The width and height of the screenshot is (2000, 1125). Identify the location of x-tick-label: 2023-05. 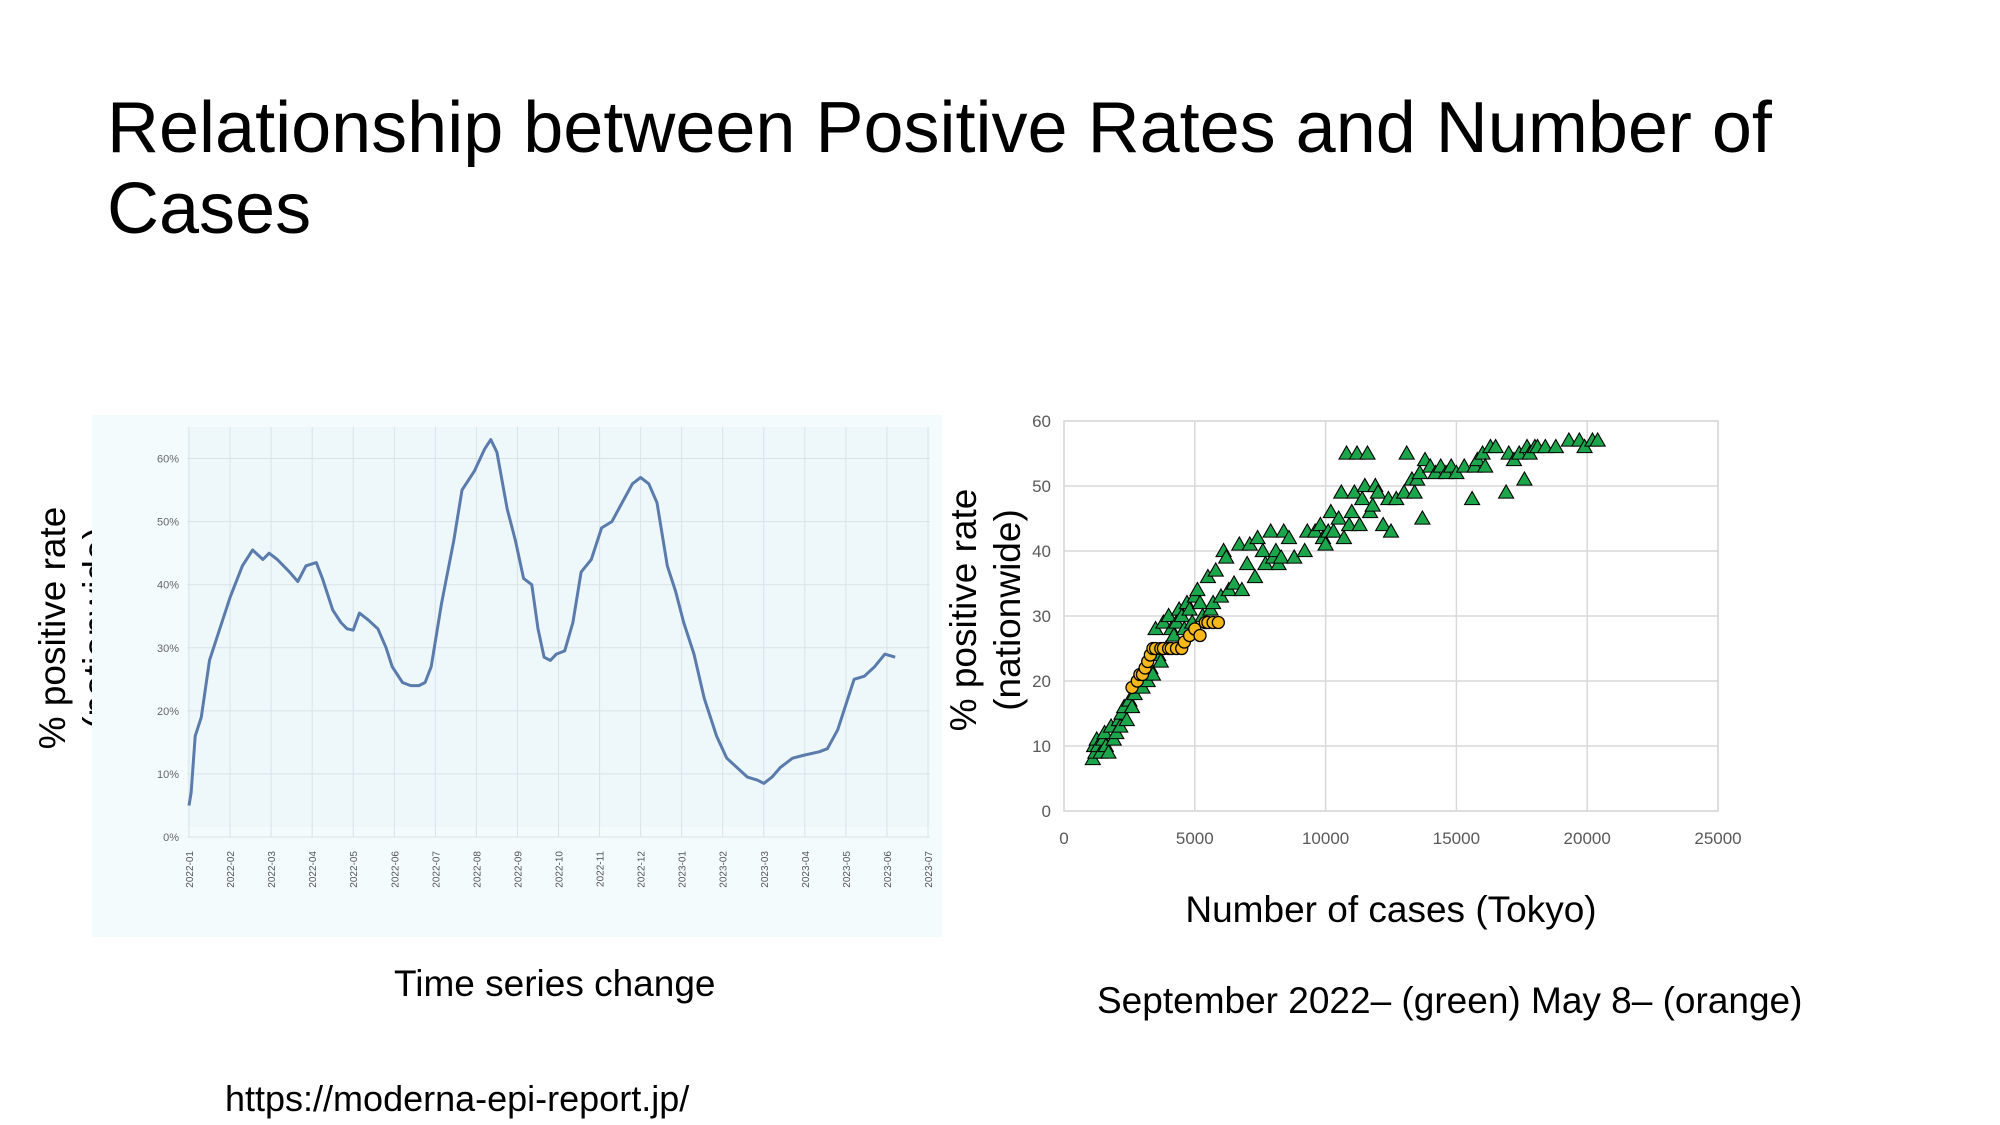
(847, 869).